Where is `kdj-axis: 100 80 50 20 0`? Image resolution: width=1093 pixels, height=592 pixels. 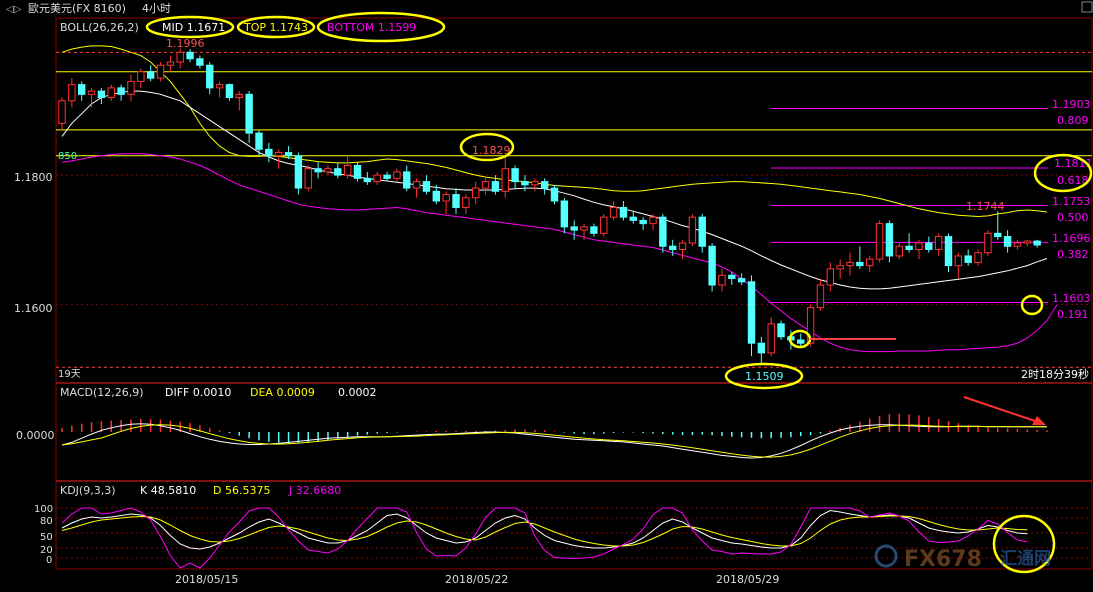 kdj-axis: 100 80 50 20 0 is located at coordinates (43, 535).